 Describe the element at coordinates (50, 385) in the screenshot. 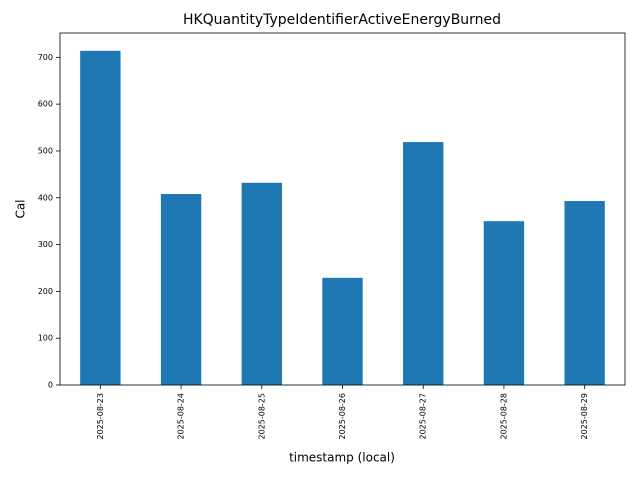

I see `y-tick-label: 0` at that location.